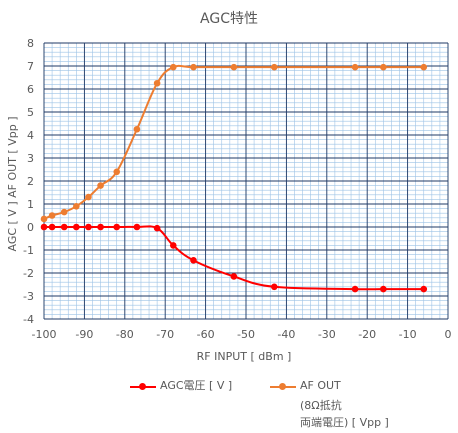 The height and width of the screenshot is (433, 458). I want to click on x-tick-label: -100, so click(44, 334).